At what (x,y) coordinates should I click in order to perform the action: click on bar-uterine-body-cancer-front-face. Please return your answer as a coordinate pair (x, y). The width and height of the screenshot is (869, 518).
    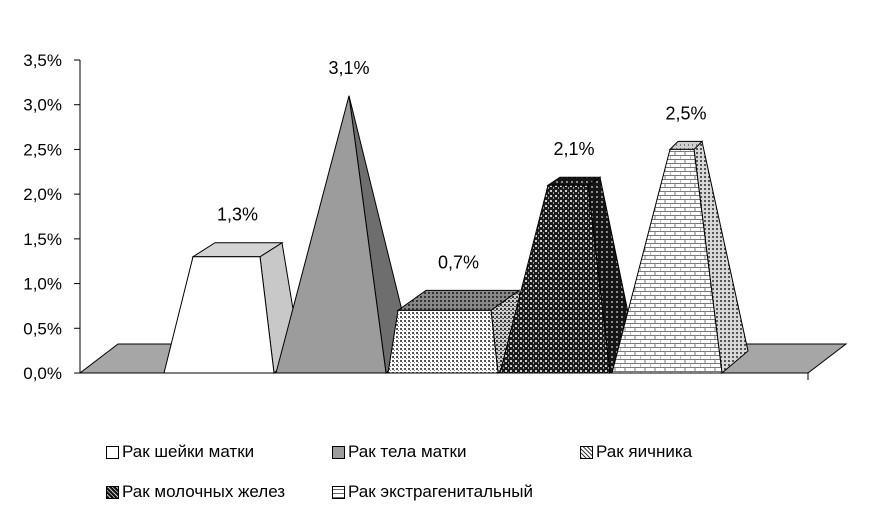
    Looking at the image, I should click on (331, 234).